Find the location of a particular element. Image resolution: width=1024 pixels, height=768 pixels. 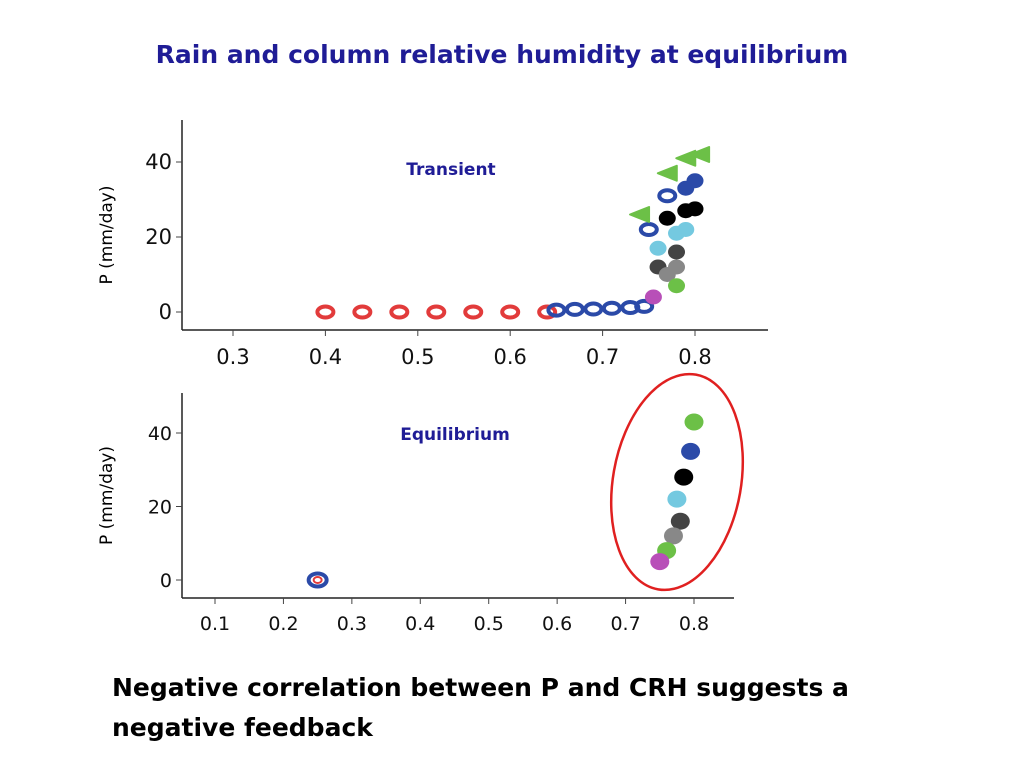

panel-title: Equilibrium is located at coordinates (455, 435).